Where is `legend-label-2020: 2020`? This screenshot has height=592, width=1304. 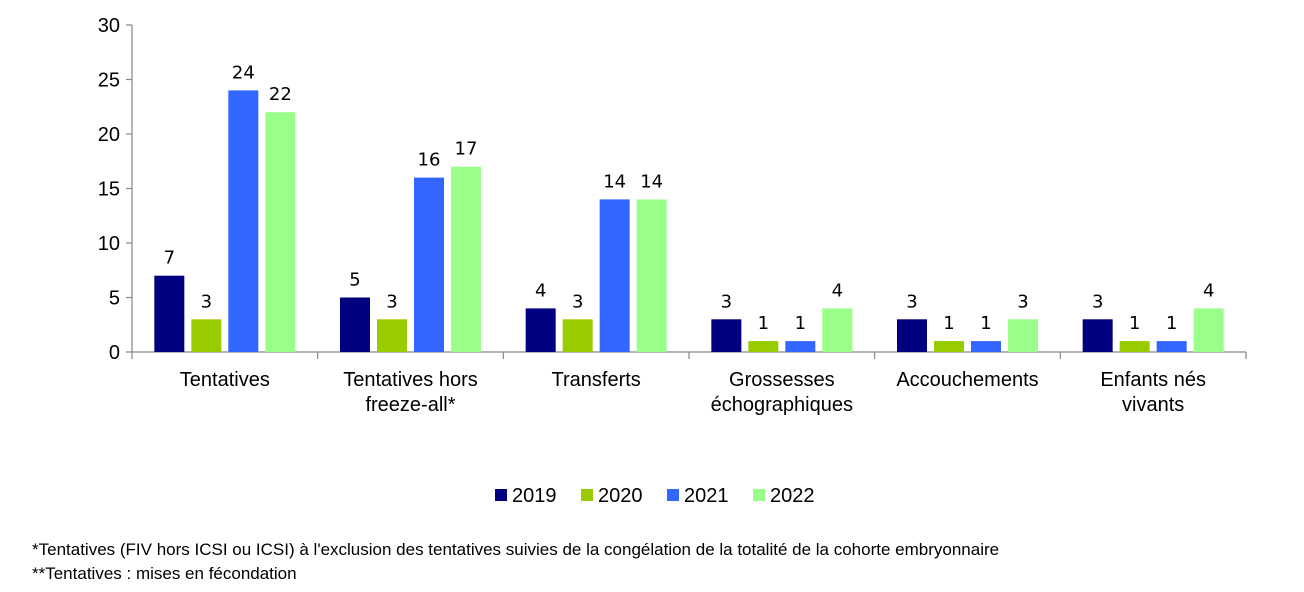 legend-label-2020: 2020 is located at coordinates (620, 496).